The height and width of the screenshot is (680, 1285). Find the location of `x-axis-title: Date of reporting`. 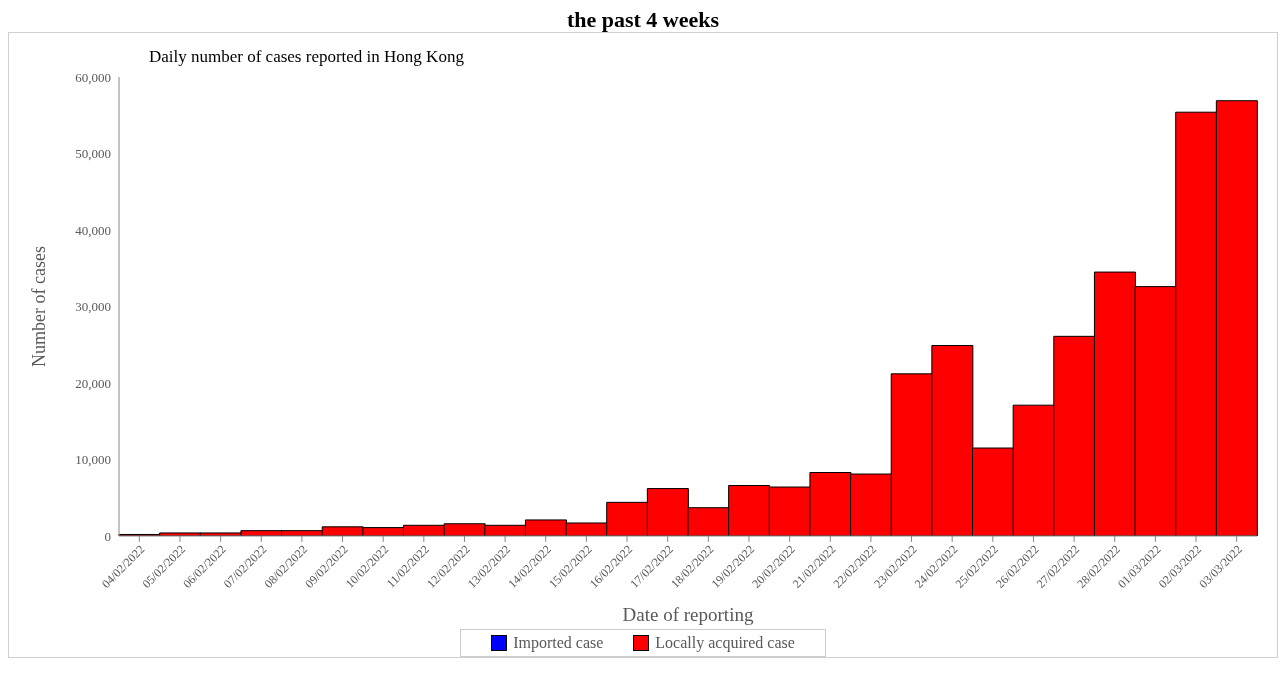

x-axis-title: Date of reporting is located at coordinates (688, 614).